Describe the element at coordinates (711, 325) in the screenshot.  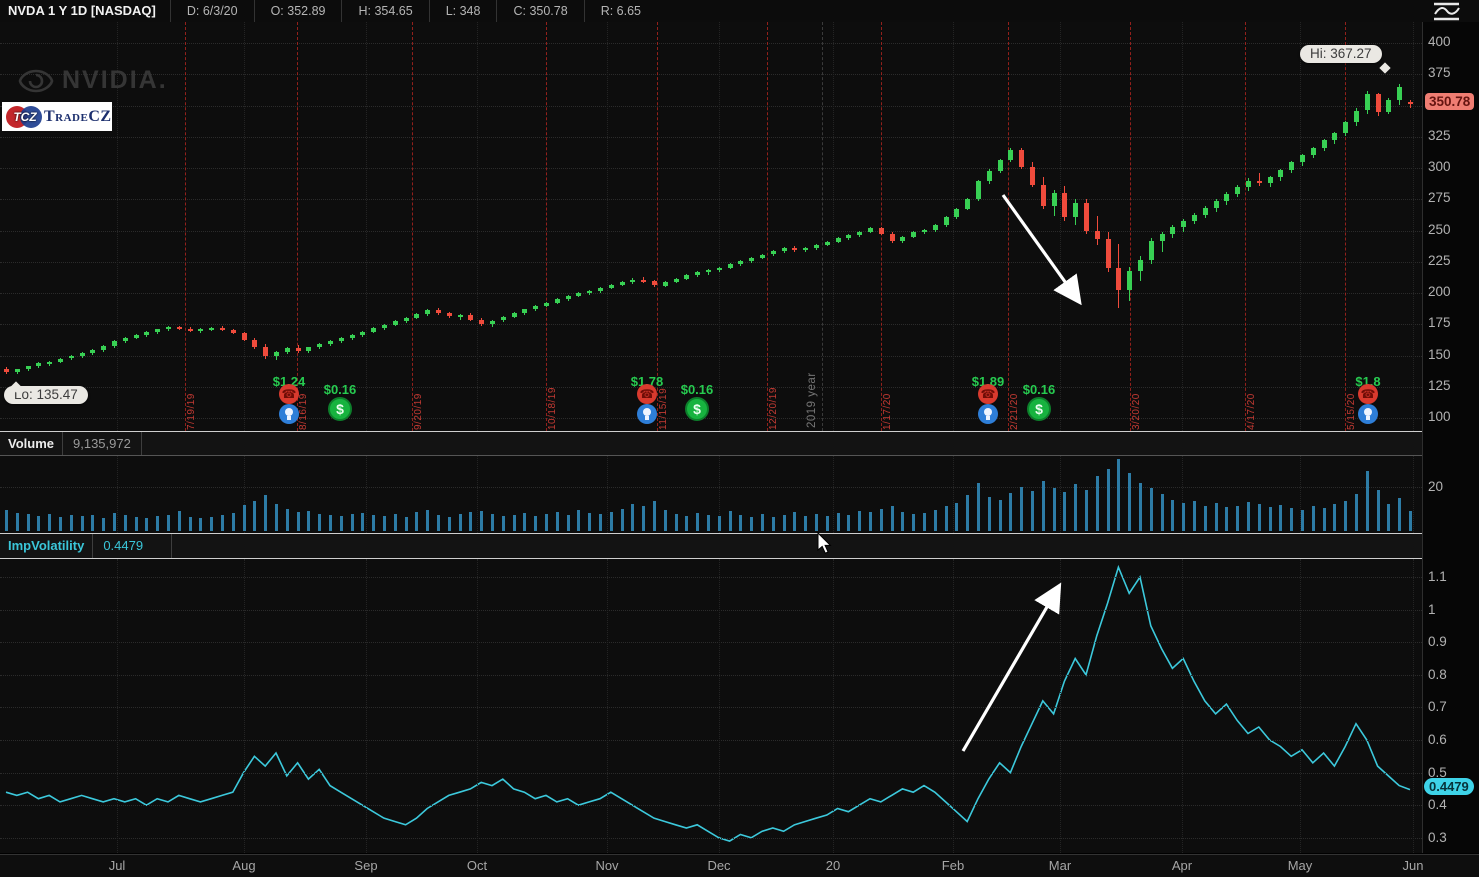
I see `price-gridline` at that location.